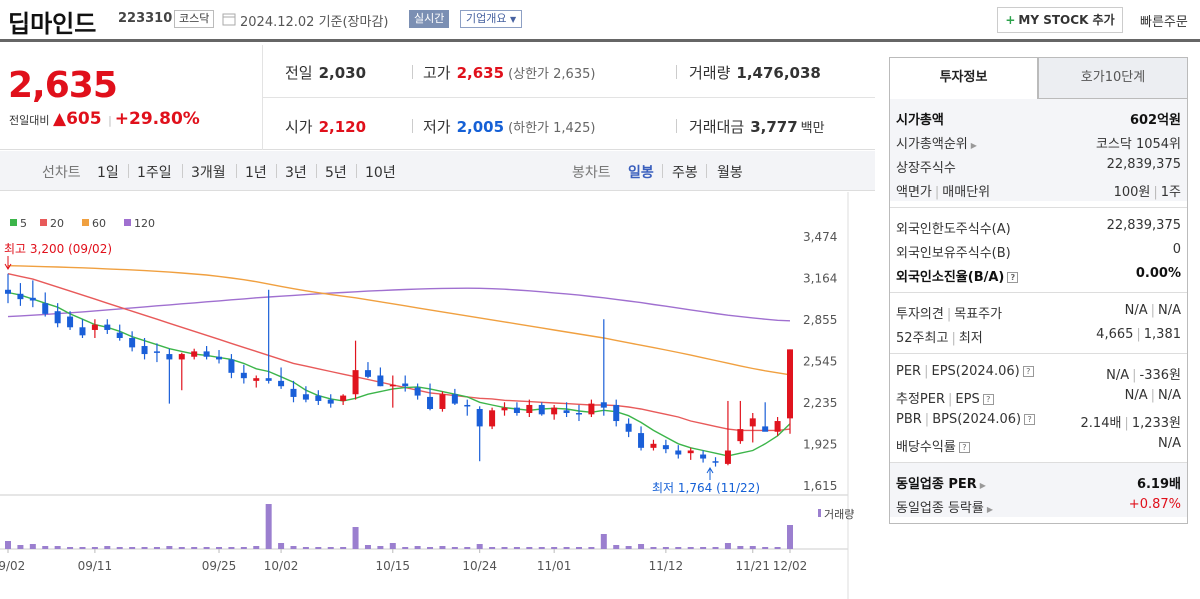  Describe the element at coordinates (1115, 334) in the screenshot. I see `w52-high-value: 4,665` at that location.